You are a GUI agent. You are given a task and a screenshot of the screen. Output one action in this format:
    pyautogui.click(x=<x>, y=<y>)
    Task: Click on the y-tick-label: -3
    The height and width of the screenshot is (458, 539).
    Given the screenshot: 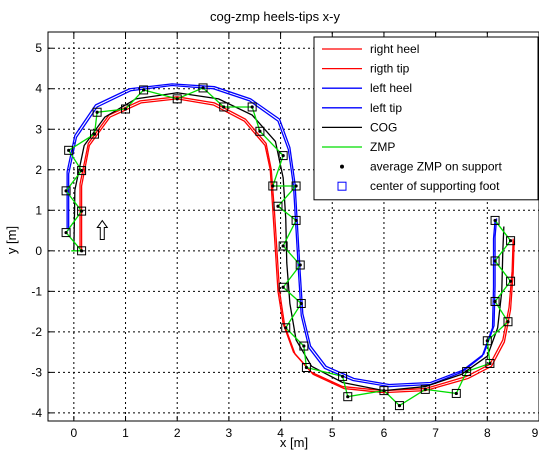 What is the action you would take?
    pyautogui.click(x=36, y=372)
    